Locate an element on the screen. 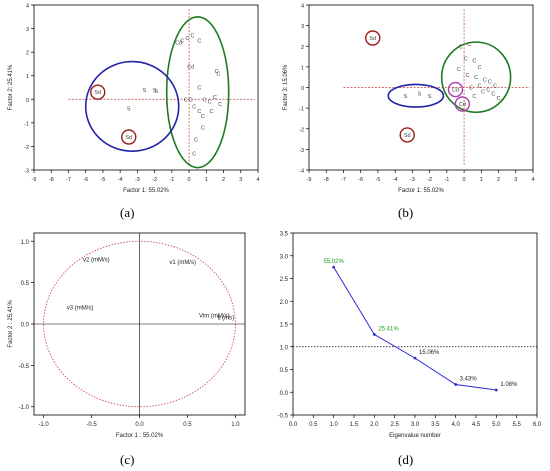 This screenshot has width=550, height=471. y-axis-title: Factor 2 : 25.41% is located at coordinates (11, 324).